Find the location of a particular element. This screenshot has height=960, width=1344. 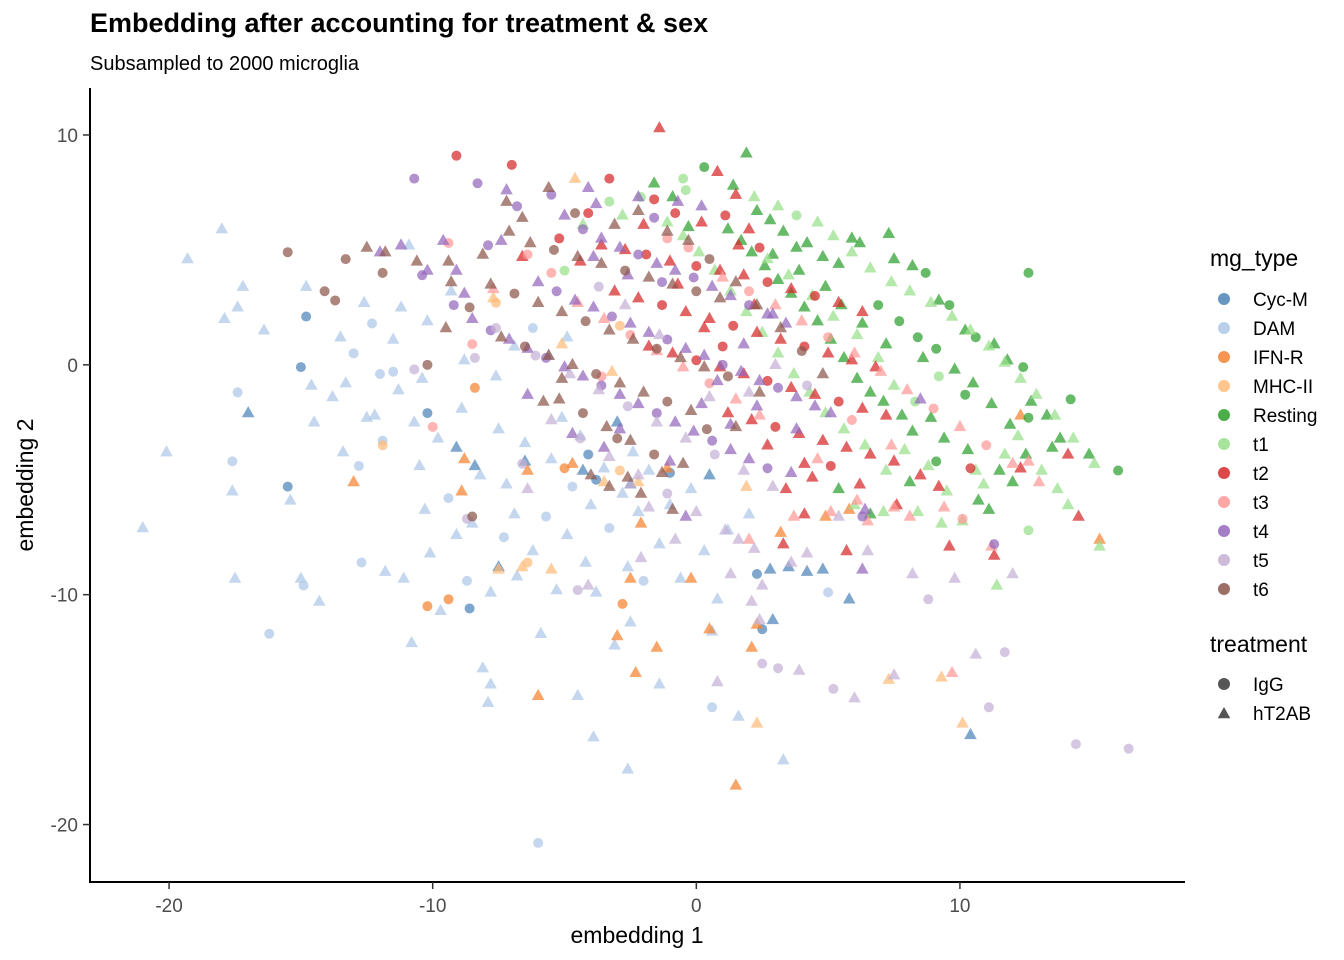

legend-key-t2 is located at coordinates (1224, 473).